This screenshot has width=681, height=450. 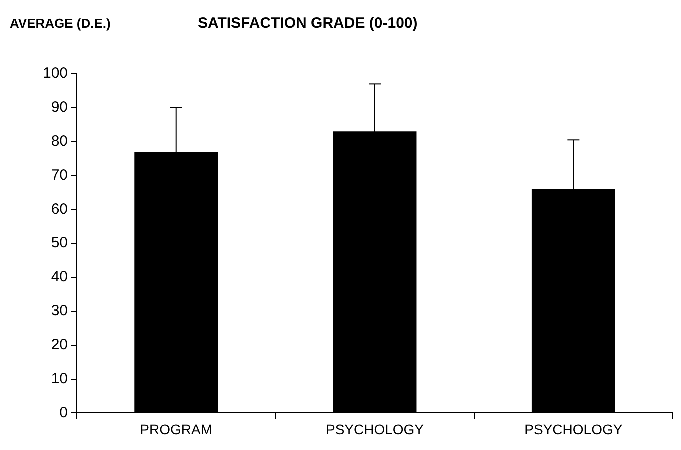 What do you see at coordinates (55, 73) in the screenshot?
I see `y-tick-label: 100` at bounding box center [55, 73].